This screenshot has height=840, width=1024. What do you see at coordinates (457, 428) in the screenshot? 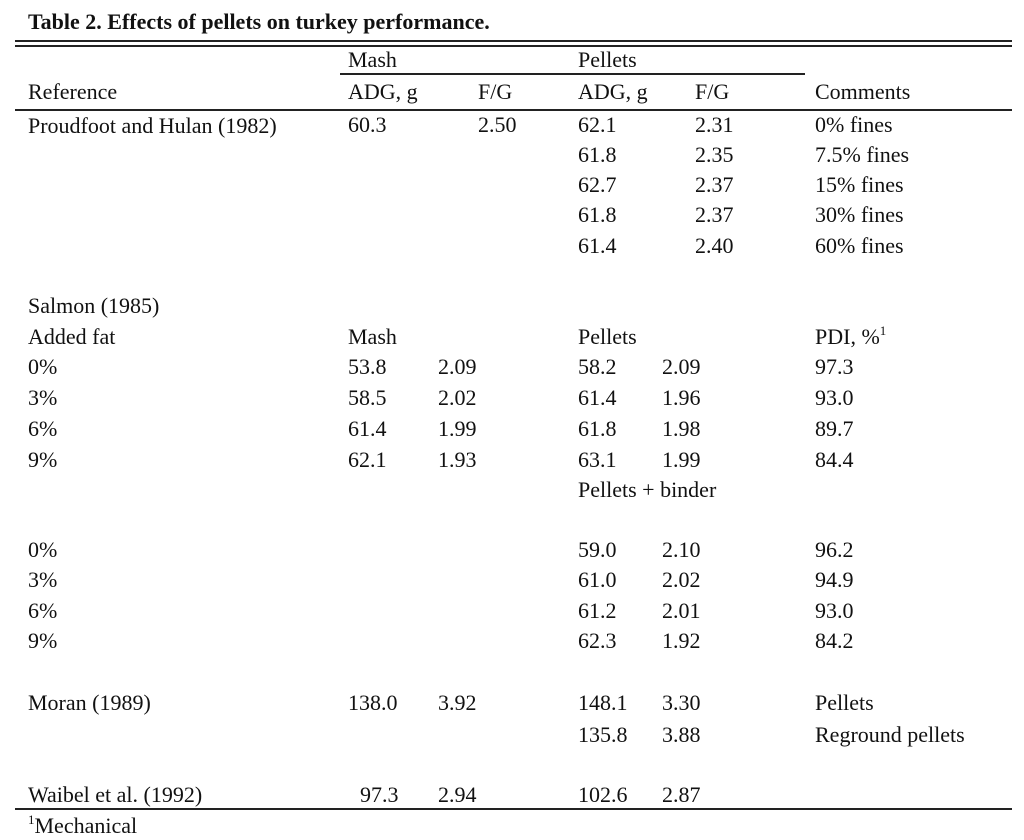
I see `mash-fg-cell: 1.99` at bounding box center [457, 428].